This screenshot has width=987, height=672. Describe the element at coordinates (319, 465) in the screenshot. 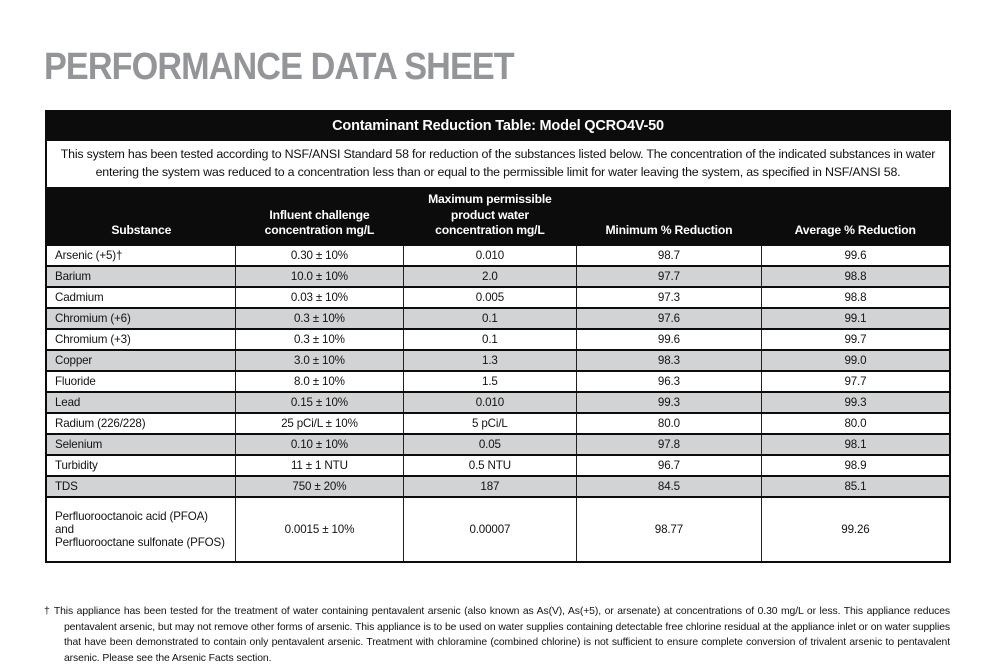

I see `influent-cell: 11 ± 1 NTU` at that location.